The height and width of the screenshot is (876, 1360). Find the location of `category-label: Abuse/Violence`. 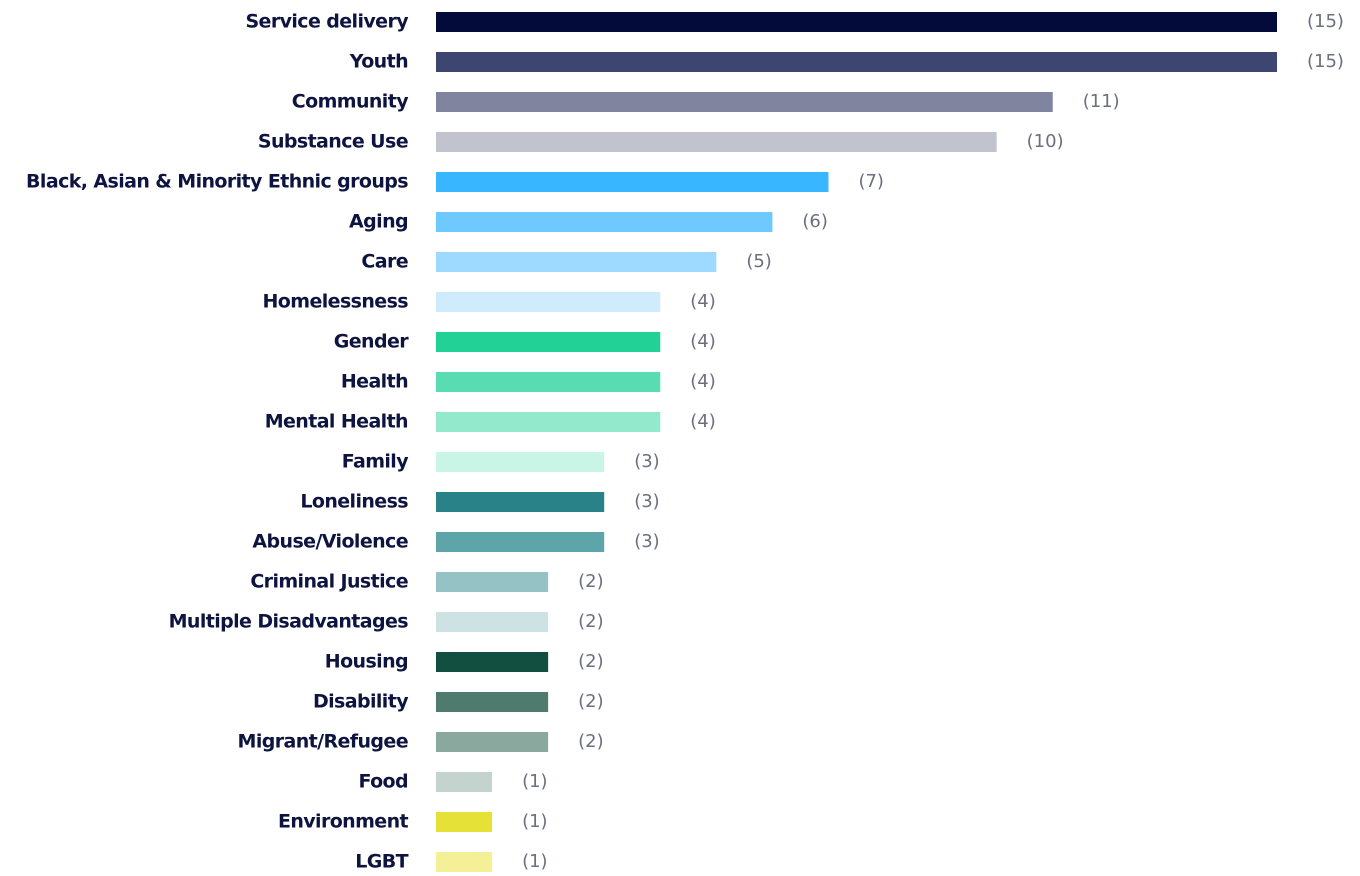

category-label: Abuse/Violence is located at coordinates (330, 542).